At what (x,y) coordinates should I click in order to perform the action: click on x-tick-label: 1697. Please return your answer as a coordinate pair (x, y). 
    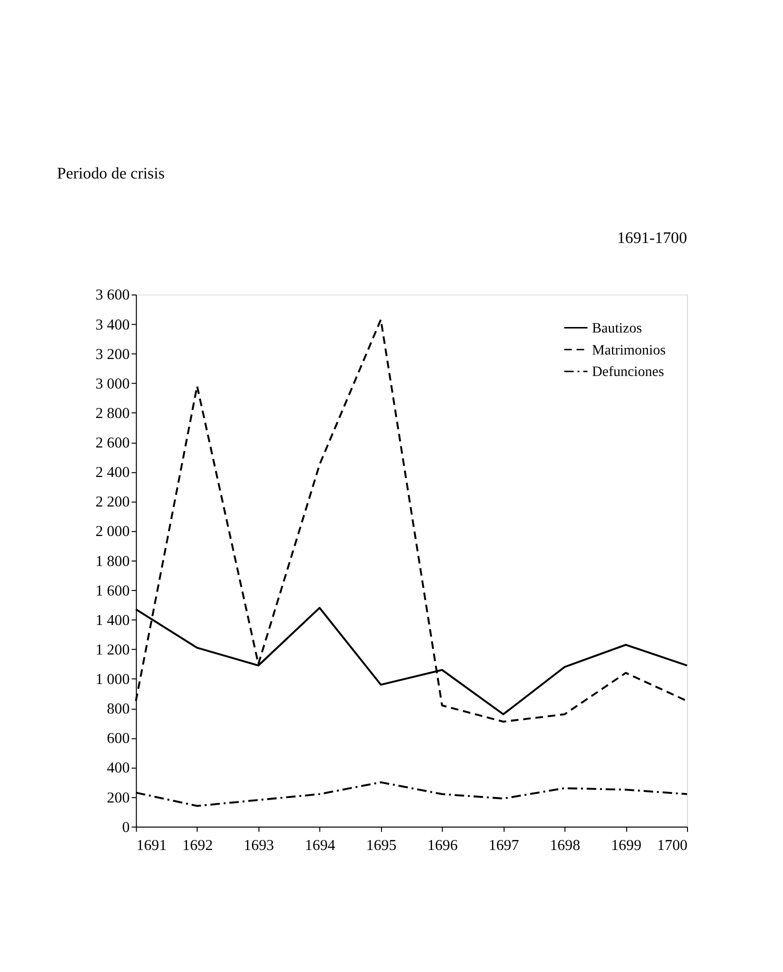
    Looking at the image, I should click on (504, 845).